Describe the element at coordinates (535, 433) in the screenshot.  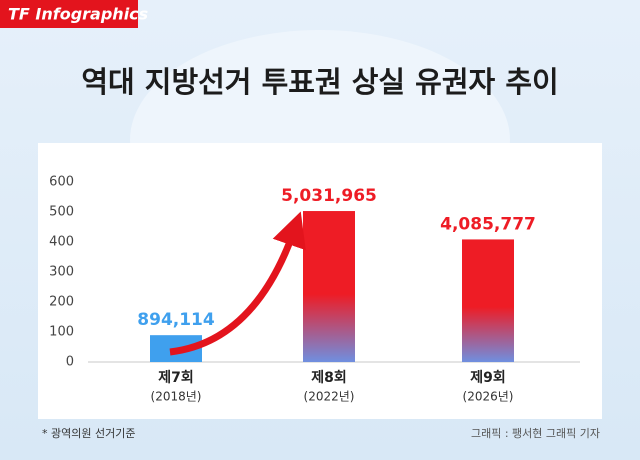
I see `credit: 그래픽 : 팽서현 그래픽 기자` at that location.